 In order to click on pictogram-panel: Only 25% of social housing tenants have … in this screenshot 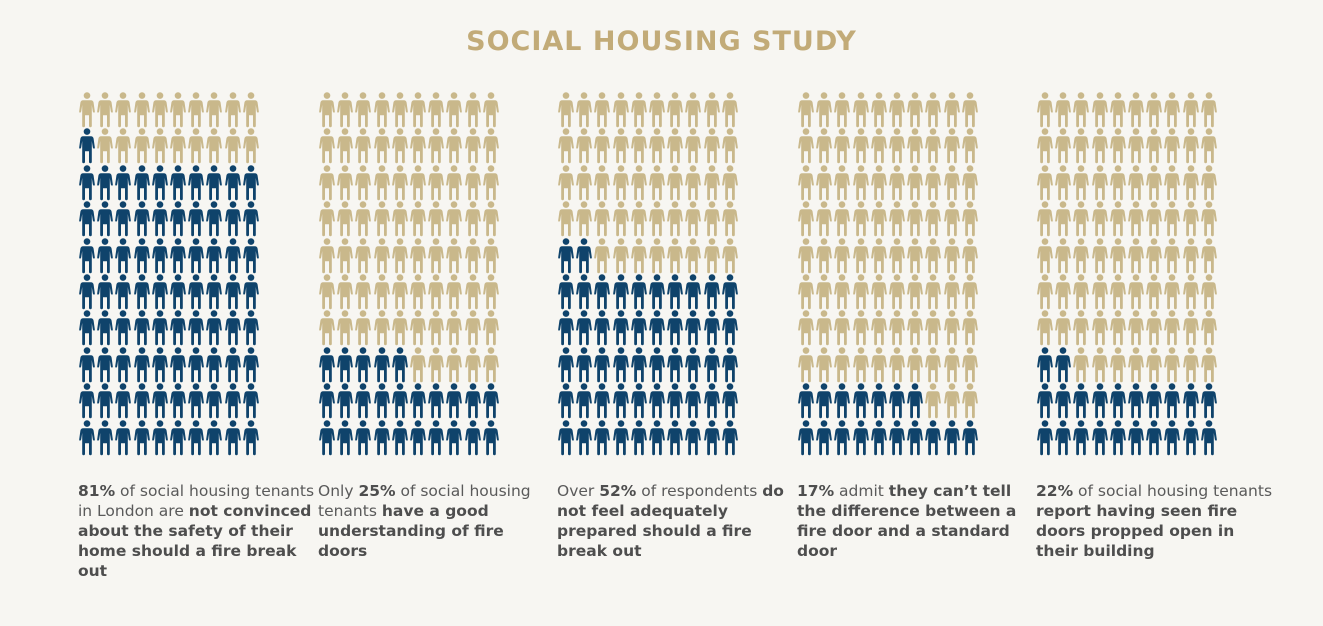, I will do `click(438, 326)`.